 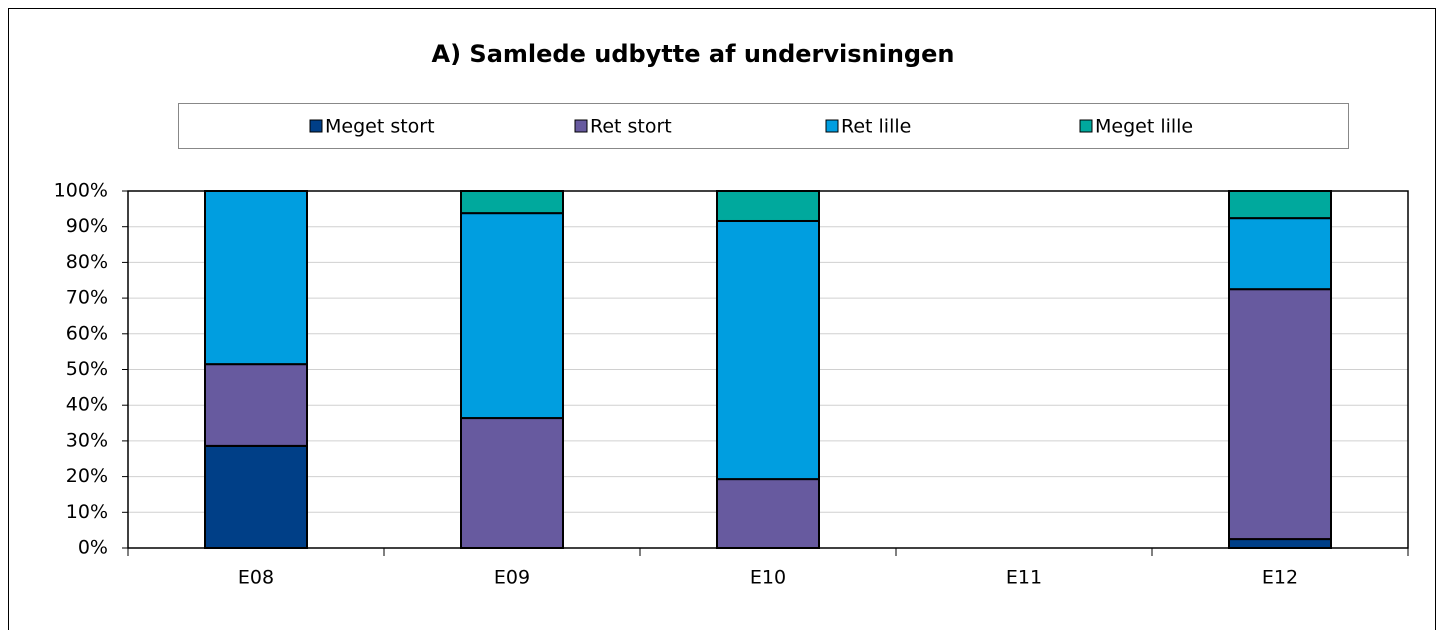 What do you see at coordinates (768, 578) in the screenshot?
I see `x-tick-label: E10` at bounding box center [768, 578].